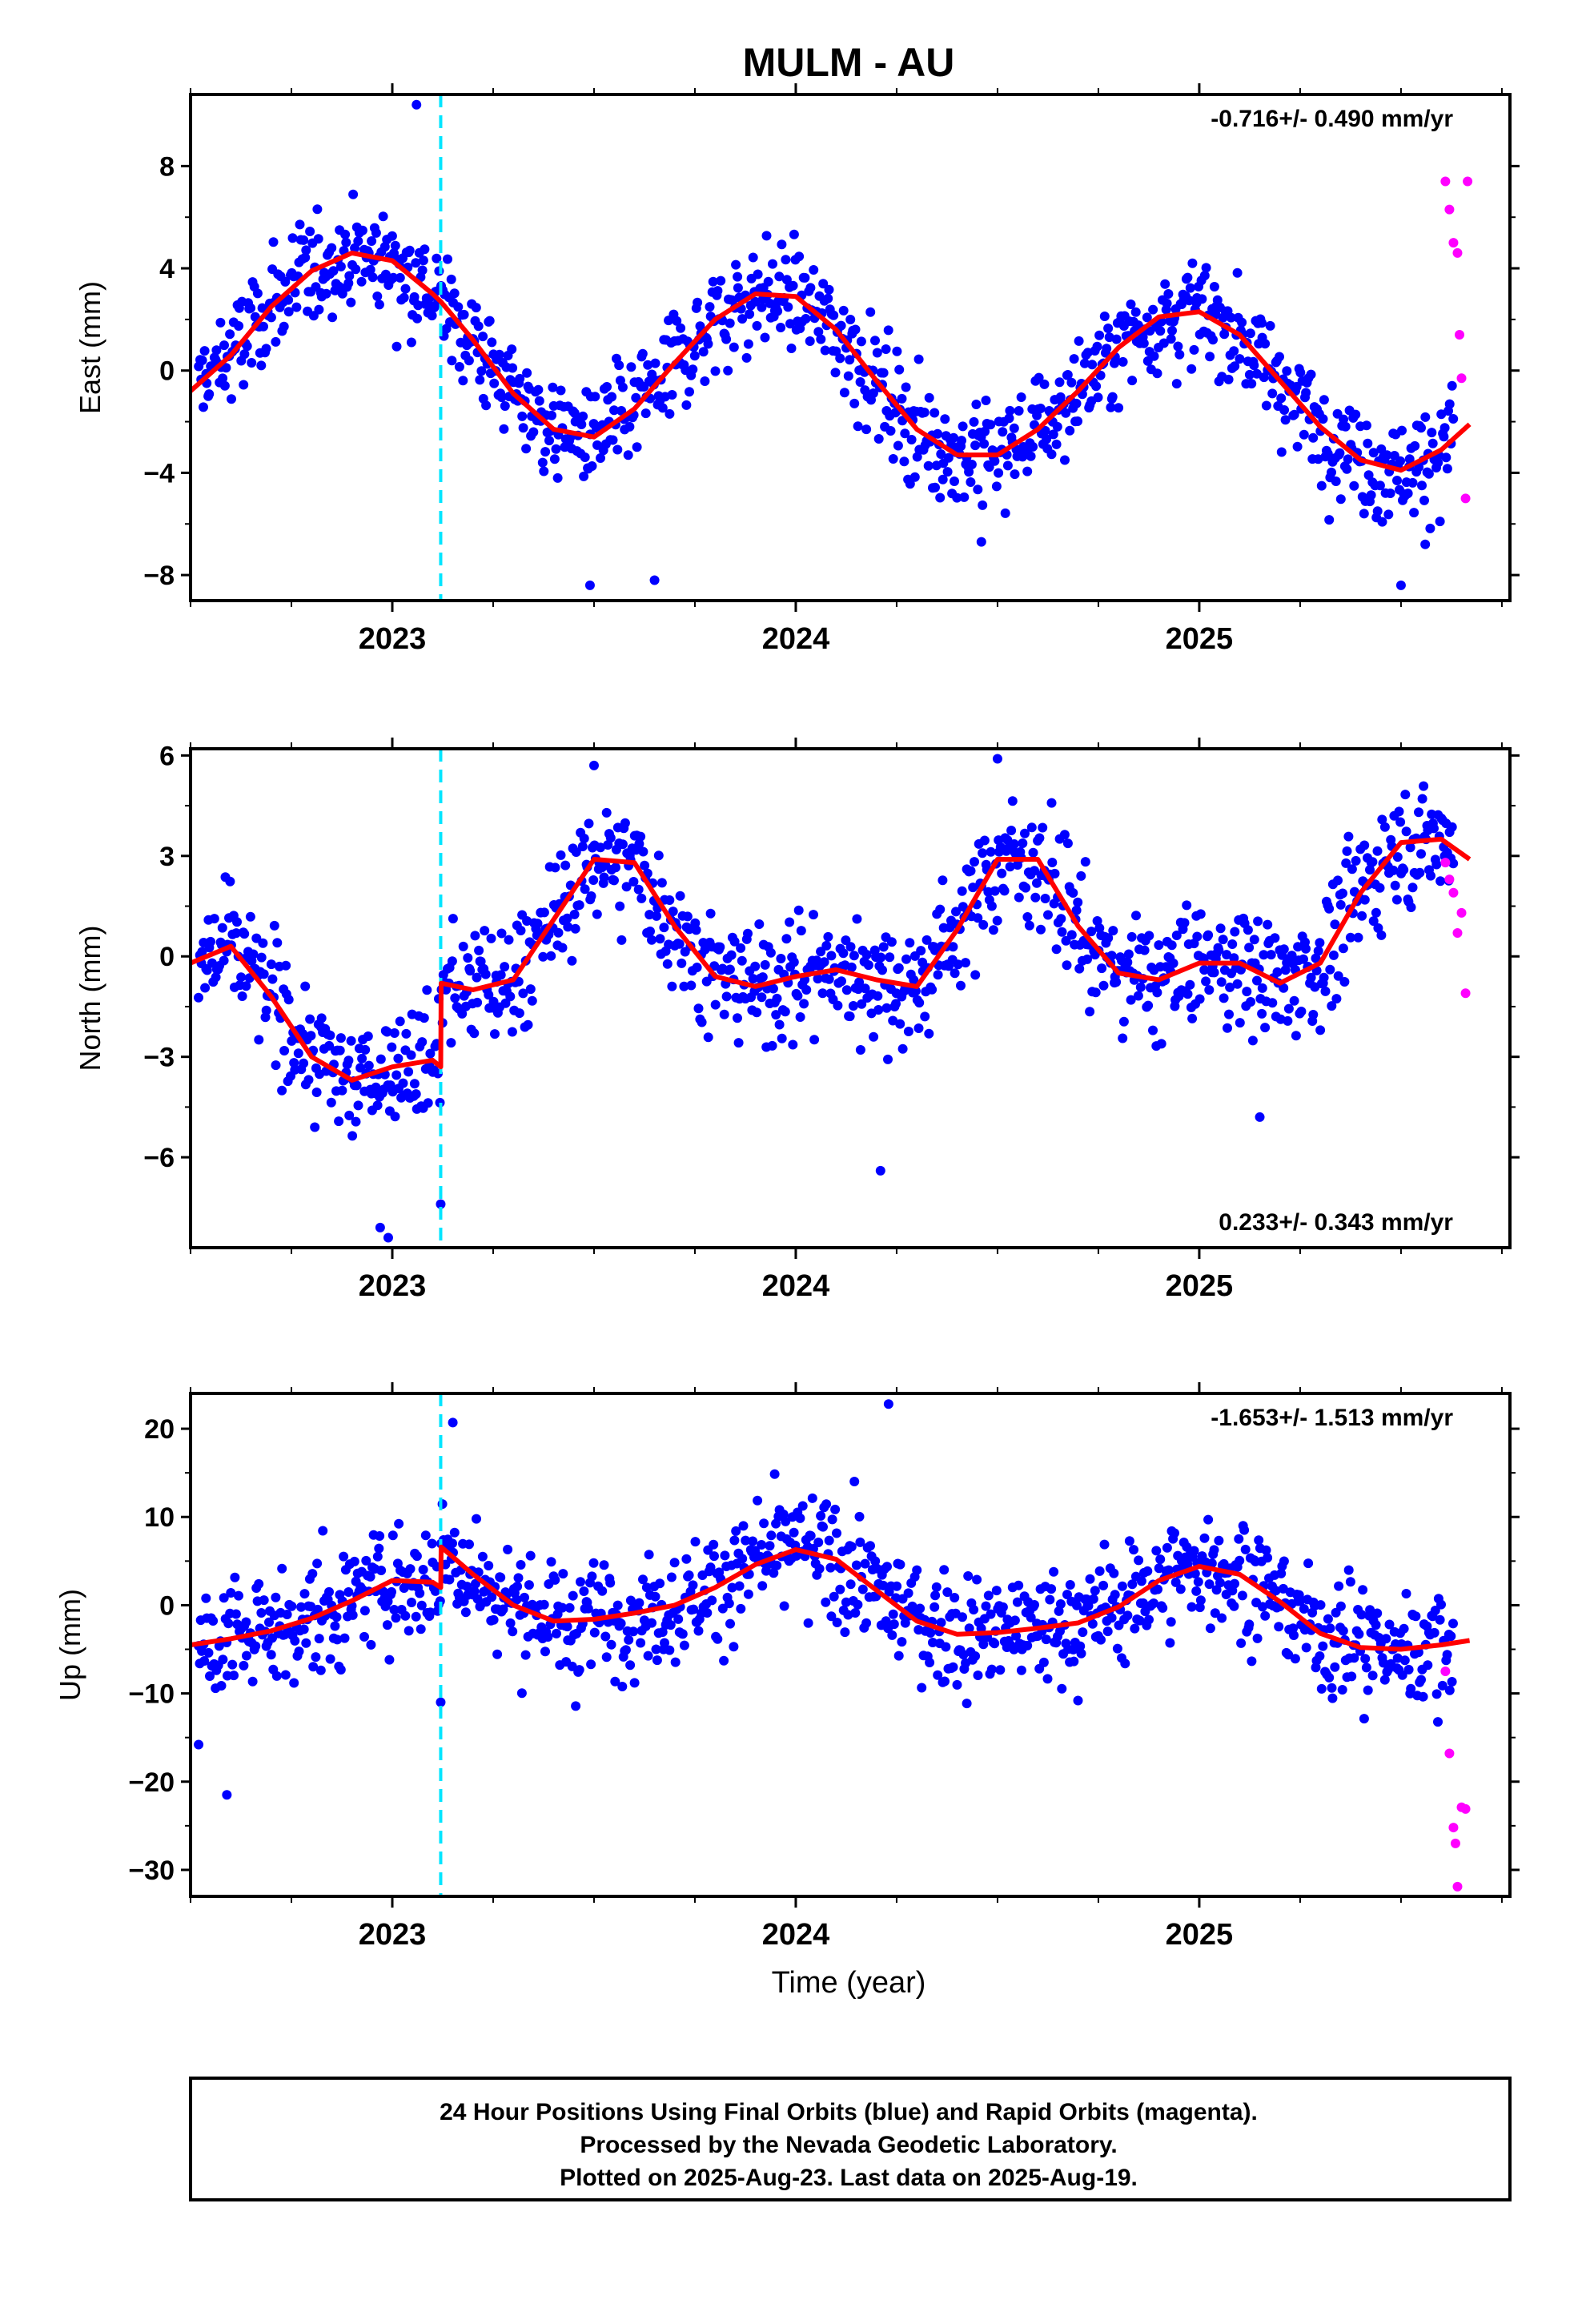 Image resolution: width=1582 pixels, height=2324 pixels. Describe the element at coordinates (831, 361) in the screenshot. I see `model-curve` at that location.